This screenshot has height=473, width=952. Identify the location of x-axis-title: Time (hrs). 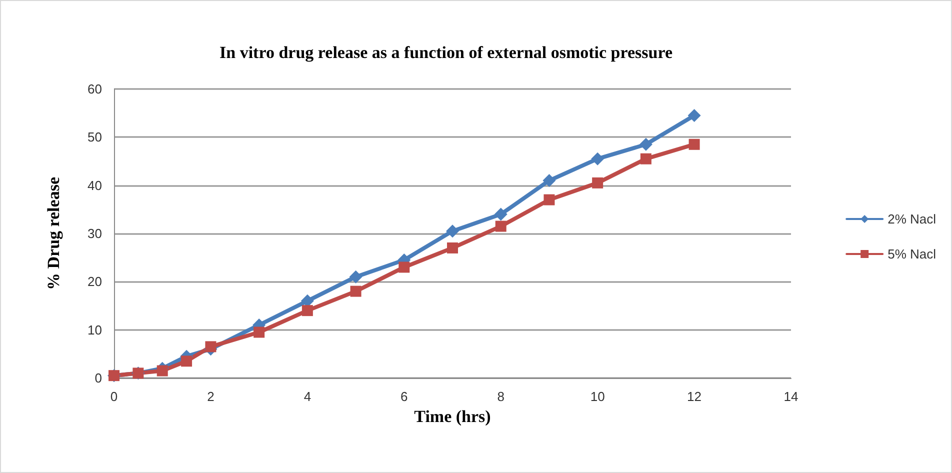
(452, 416).